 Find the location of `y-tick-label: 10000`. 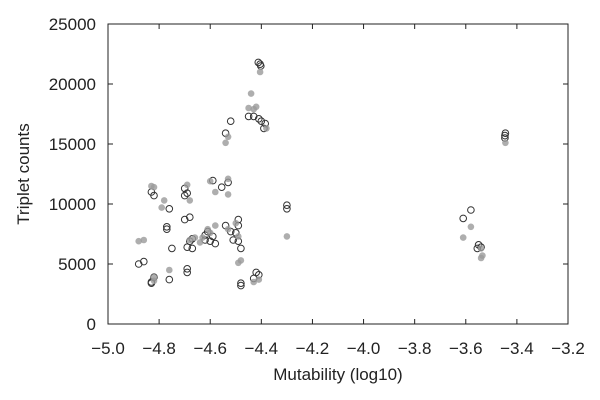

y-tick-label: 10000 is located at coordinates (72, 204).